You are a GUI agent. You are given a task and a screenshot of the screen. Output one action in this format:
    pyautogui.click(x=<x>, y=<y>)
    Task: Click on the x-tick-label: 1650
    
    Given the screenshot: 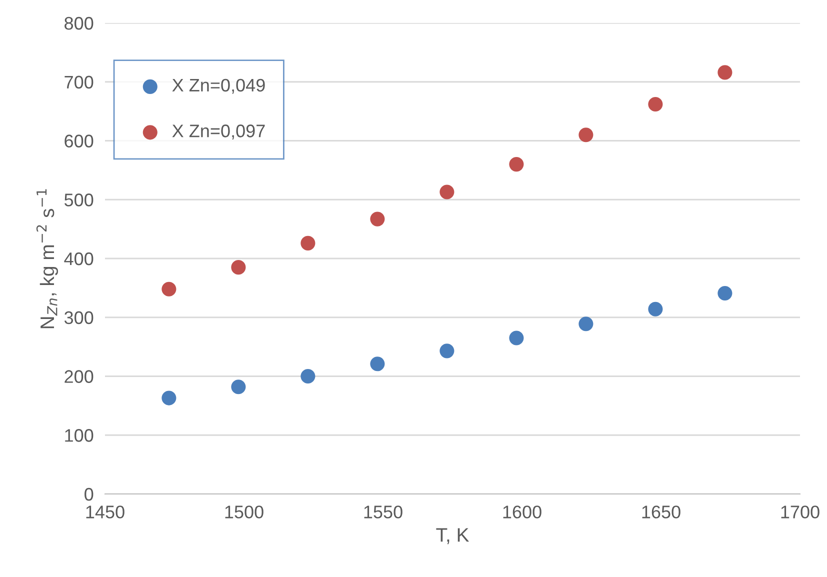 What is the action you would take?
    pyautogui.click(x=661, y=512)
    